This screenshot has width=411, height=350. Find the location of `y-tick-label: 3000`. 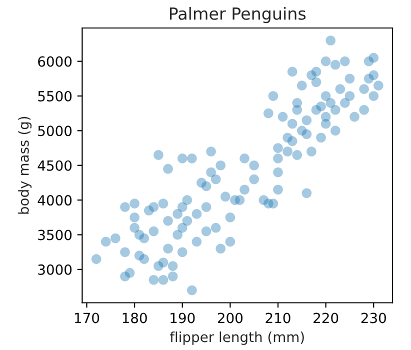

y-tick-label: 3000 is located at coordinates (55, 269).